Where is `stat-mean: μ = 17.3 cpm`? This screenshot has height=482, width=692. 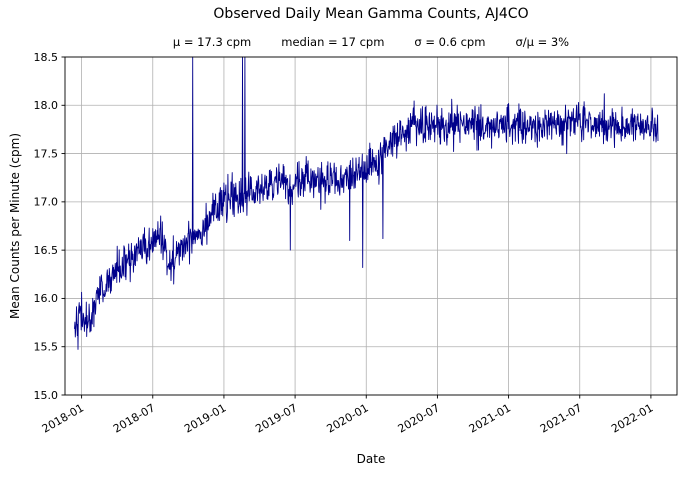 stat-mean: μ = 17.3 cpm is located at coordinates (212, 42).